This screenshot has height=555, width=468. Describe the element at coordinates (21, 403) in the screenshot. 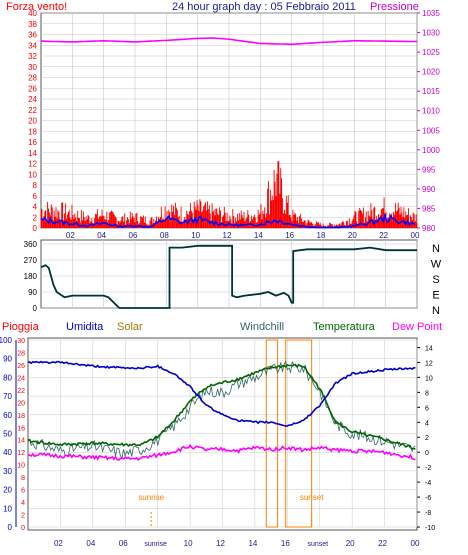

I see `rain-ytick: 20` at that location.